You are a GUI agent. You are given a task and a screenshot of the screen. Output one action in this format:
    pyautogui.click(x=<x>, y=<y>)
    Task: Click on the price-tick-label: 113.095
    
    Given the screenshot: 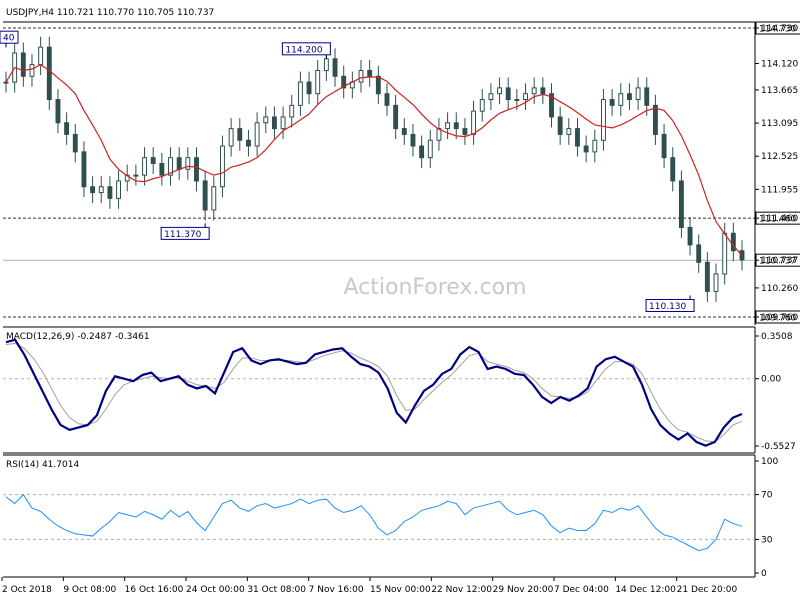 What is the action you would take?
    pyautogui.click(x=779, y=124)
    